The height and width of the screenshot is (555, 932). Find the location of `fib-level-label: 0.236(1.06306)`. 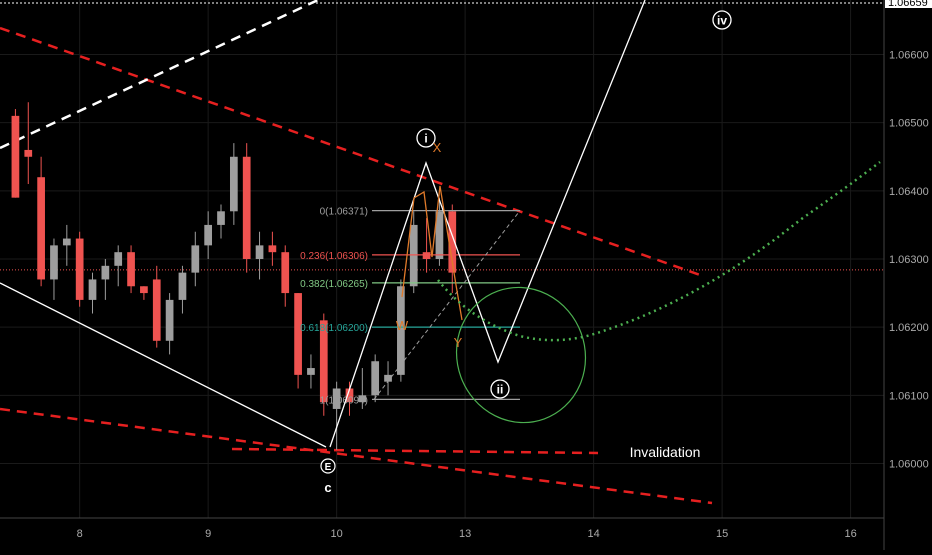

fib-level-label: 0.236(1.06306) is located at coordinates (334, 256).